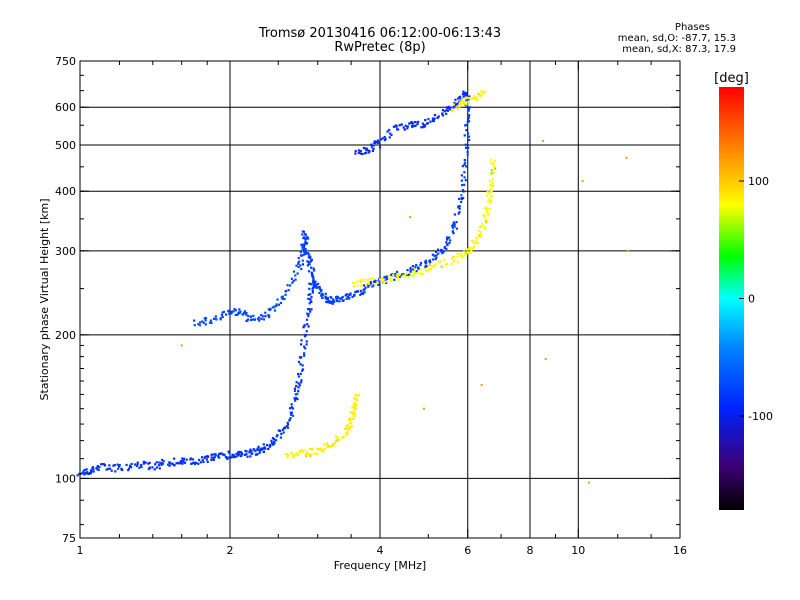  I want to click on y-tick-label: 400, so click(65, 191).